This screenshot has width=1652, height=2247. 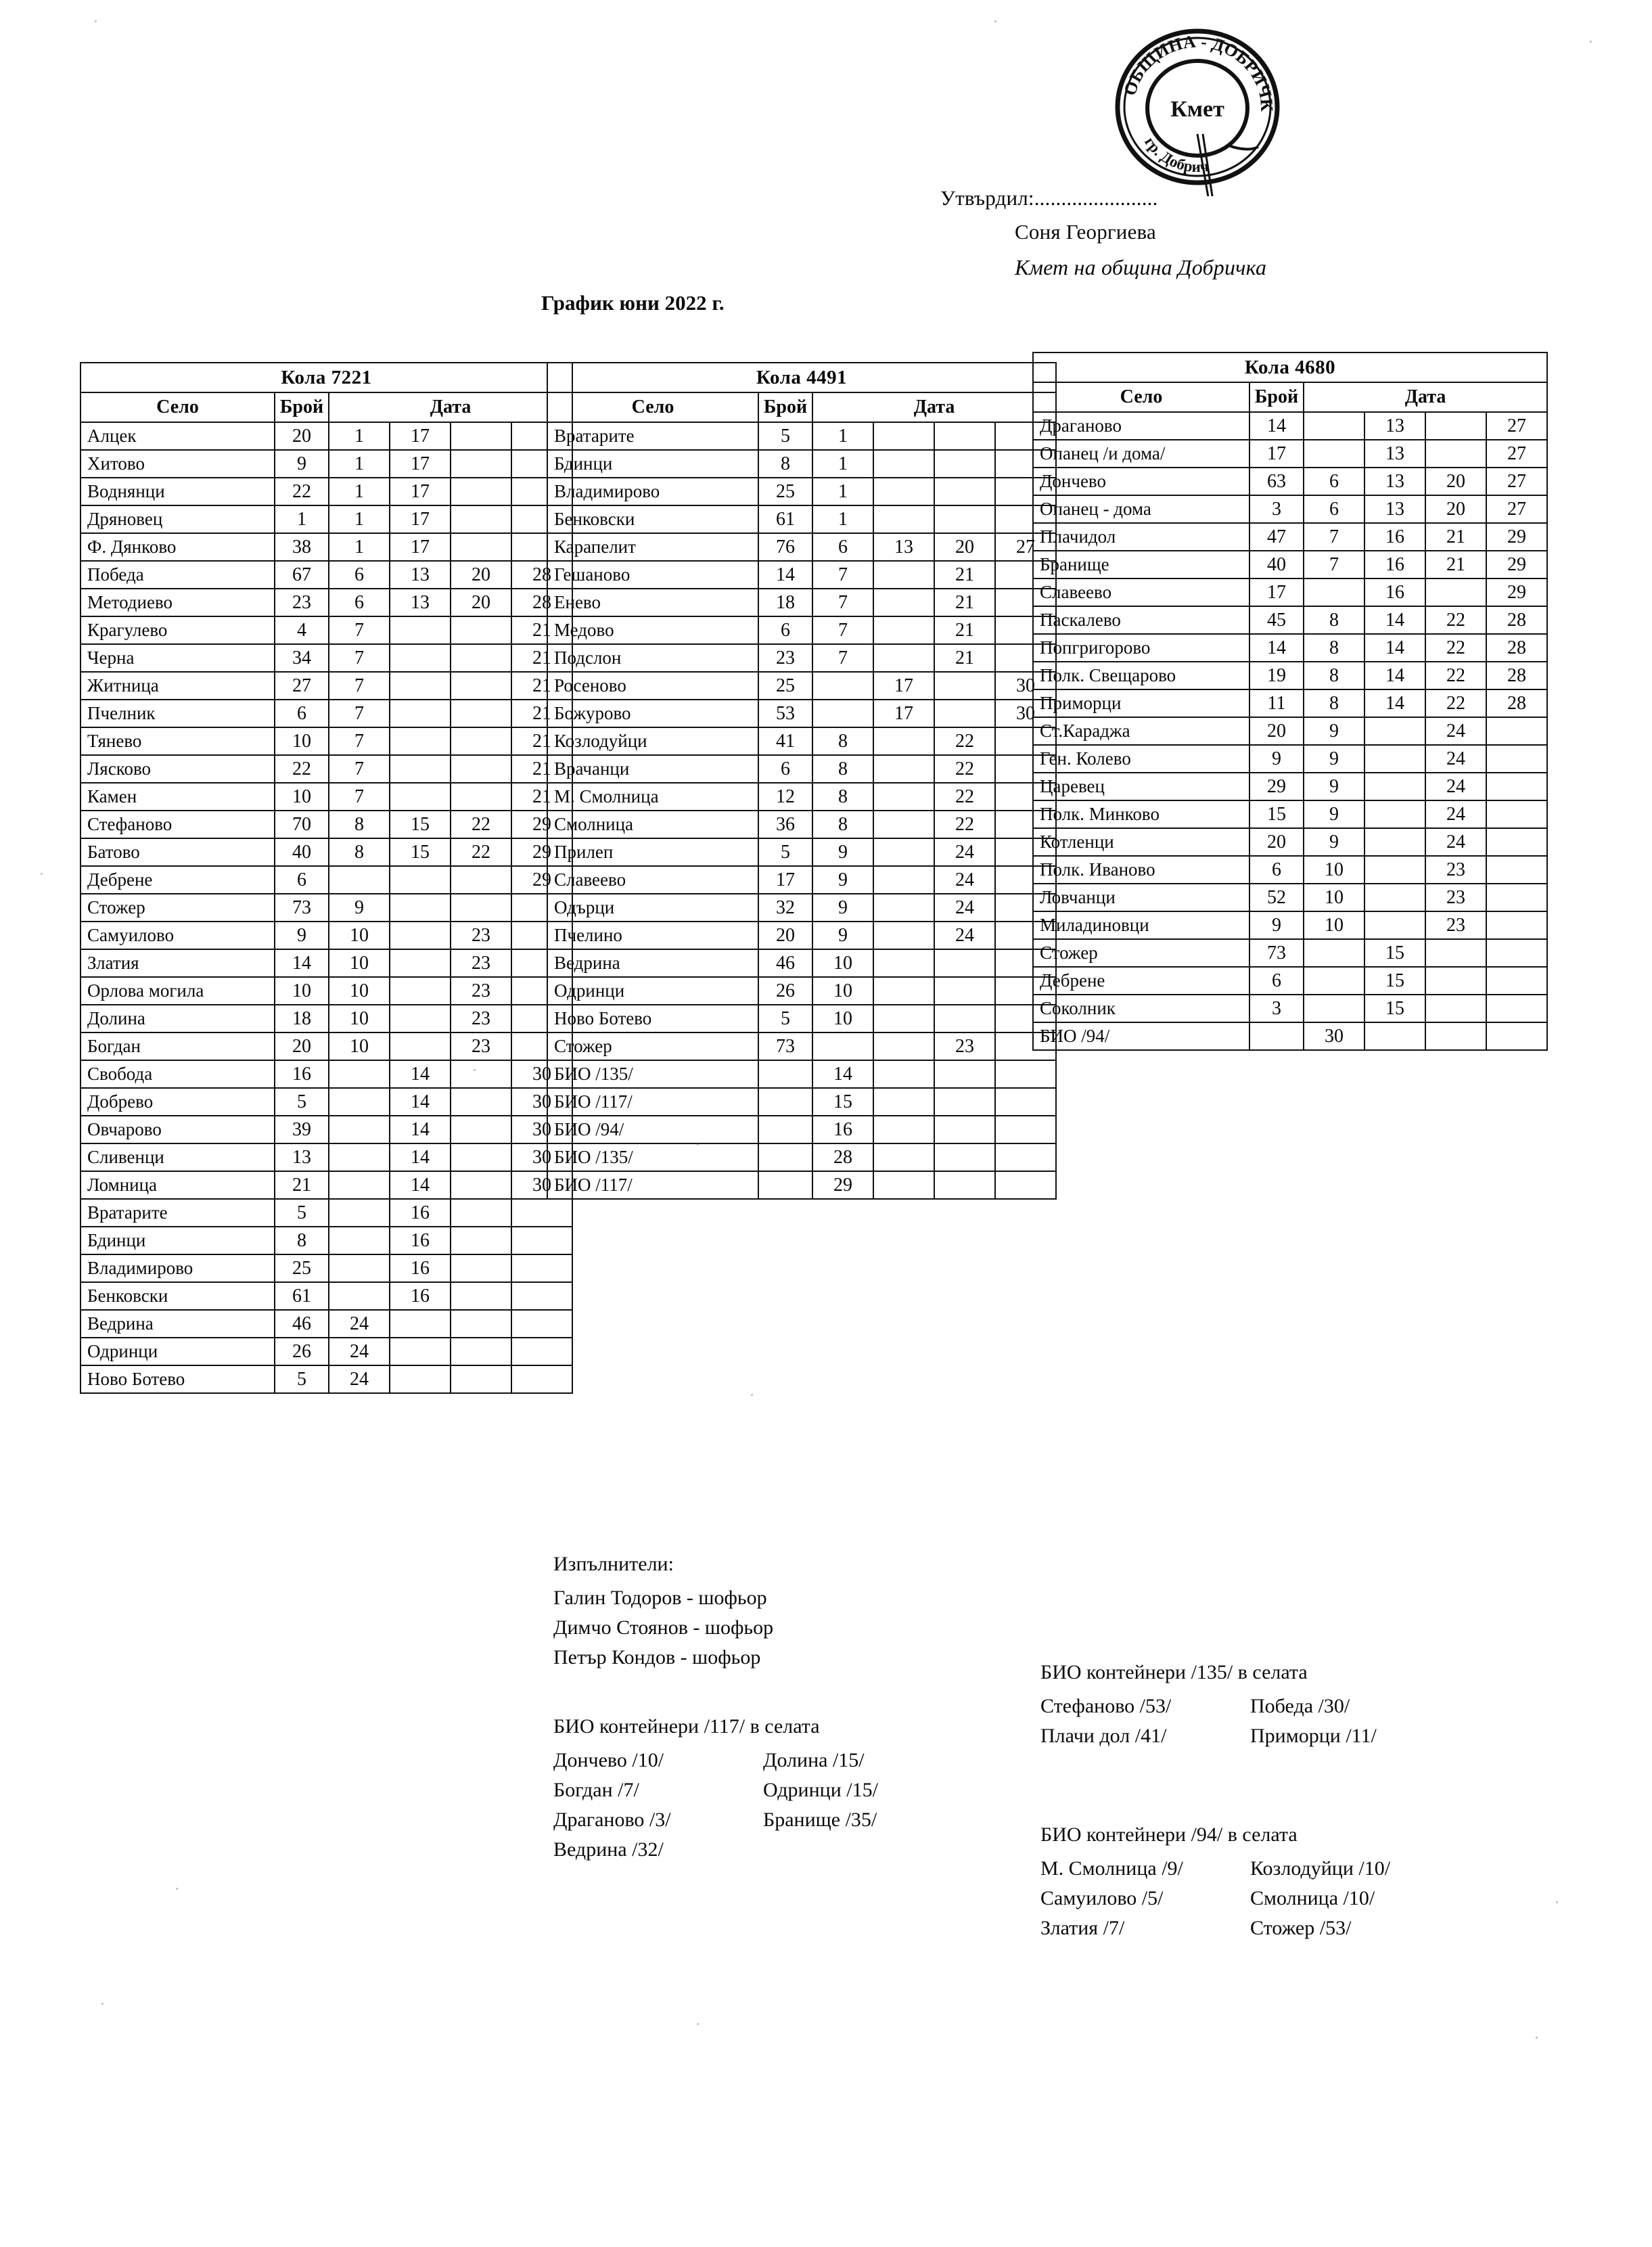 What do you see at coordinates (301, 907) in the screenshot?
I see `cell-count: 73` at bounding box center [301, 907].